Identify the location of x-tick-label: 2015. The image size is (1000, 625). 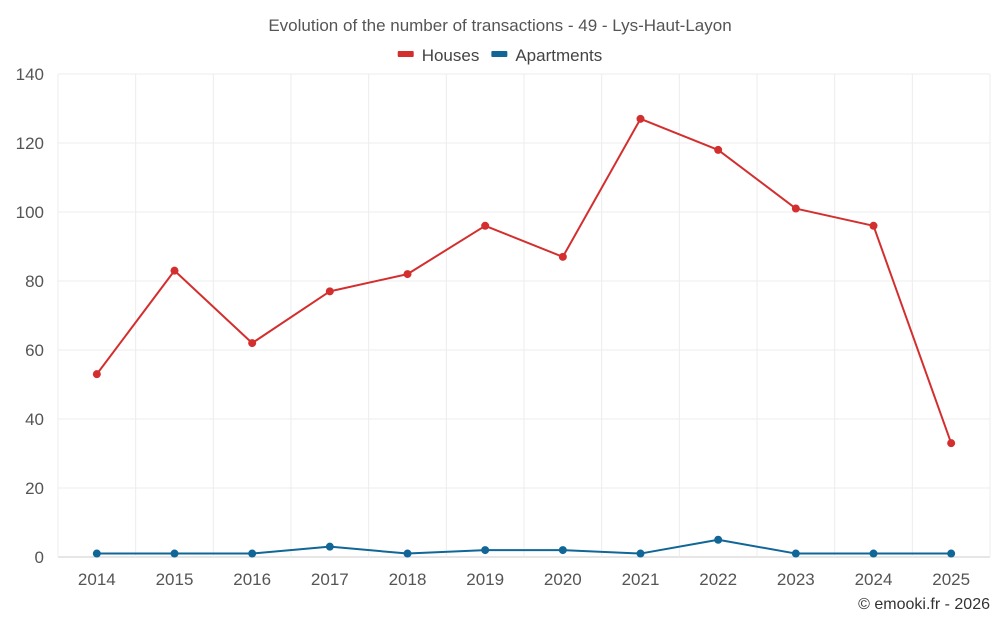
(175, 579).